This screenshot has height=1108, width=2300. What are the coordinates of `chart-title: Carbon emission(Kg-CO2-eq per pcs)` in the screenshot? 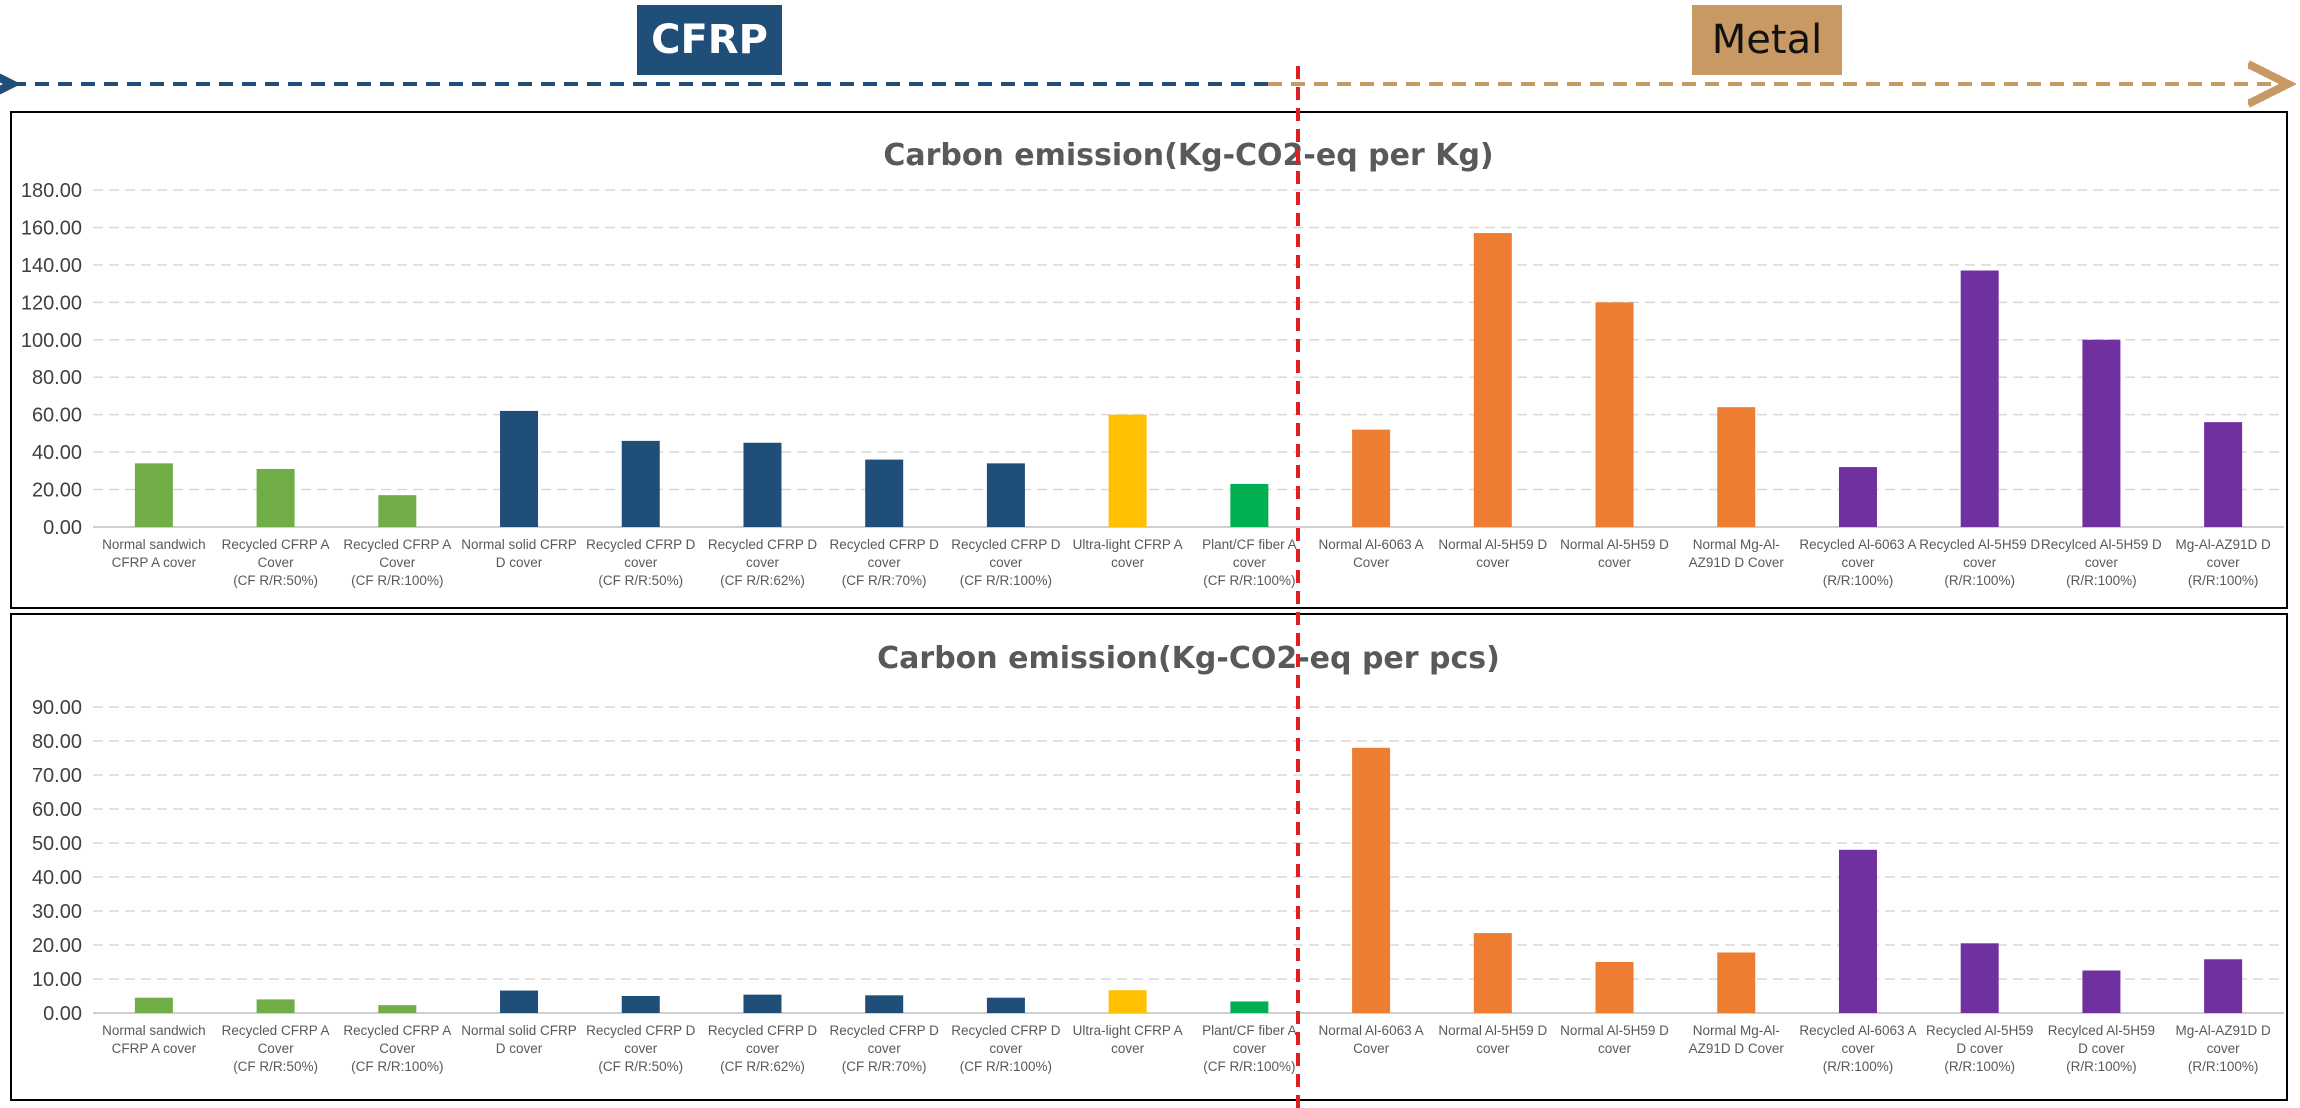 It's located at (1188, 658).